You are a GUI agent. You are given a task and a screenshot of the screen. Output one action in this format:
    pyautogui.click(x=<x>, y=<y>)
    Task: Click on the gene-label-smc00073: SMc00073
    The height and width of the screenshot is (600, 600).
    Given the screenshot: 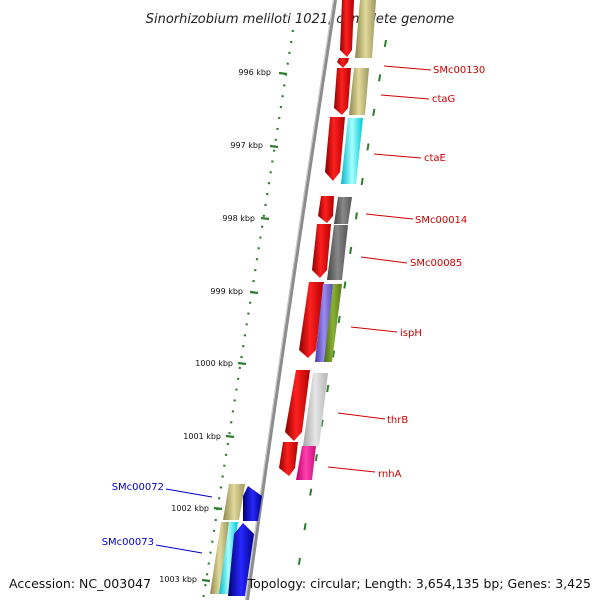 What is the action you would take?
    pyautogui.click(x=128, y=542)
    